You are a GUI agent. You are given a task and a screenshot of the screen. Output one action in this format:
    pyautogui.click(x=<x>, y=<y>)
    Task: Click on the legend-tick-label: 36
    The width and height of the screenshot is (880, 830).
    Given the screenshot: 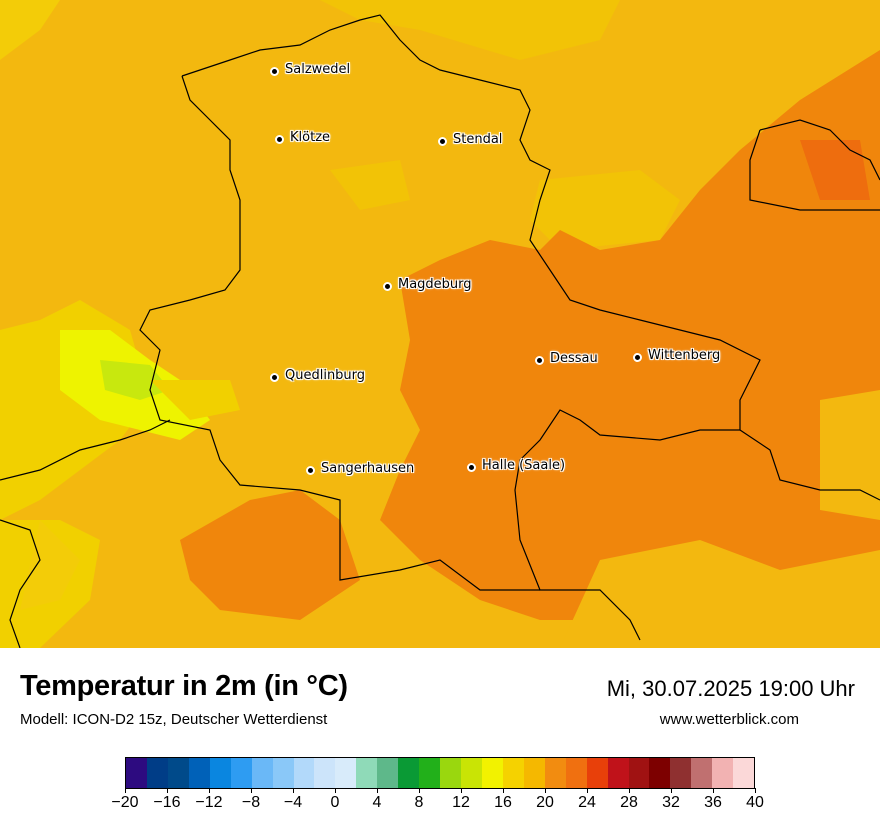 What is the action you would take?
    pyautogui.click(x=713, y=802)
    